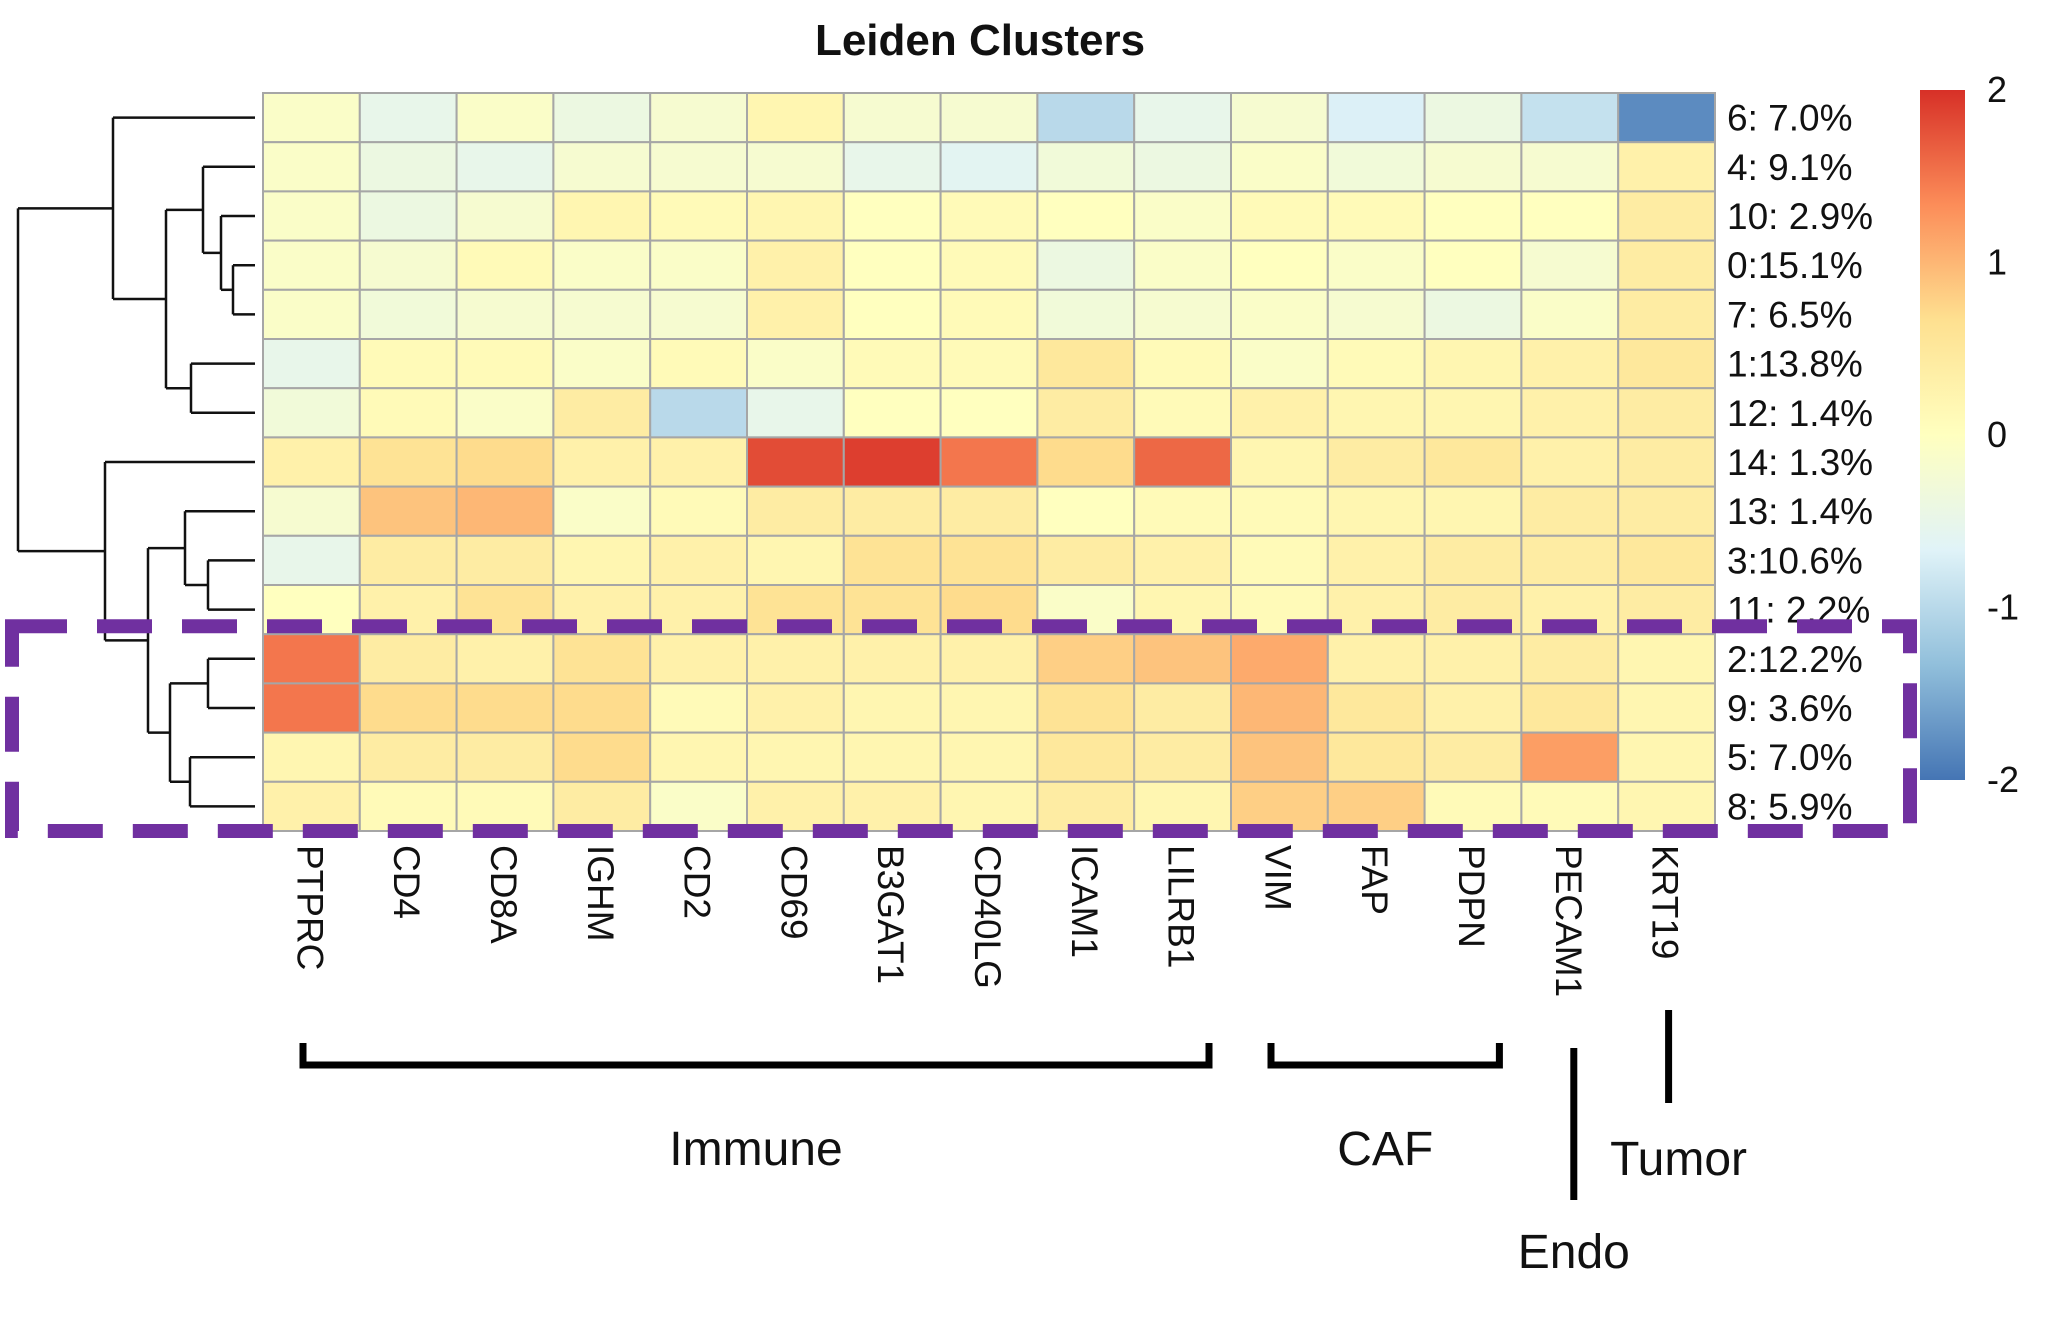  I want to click on heatmap-cell-8-5-9-vim, so click(1279, 806).